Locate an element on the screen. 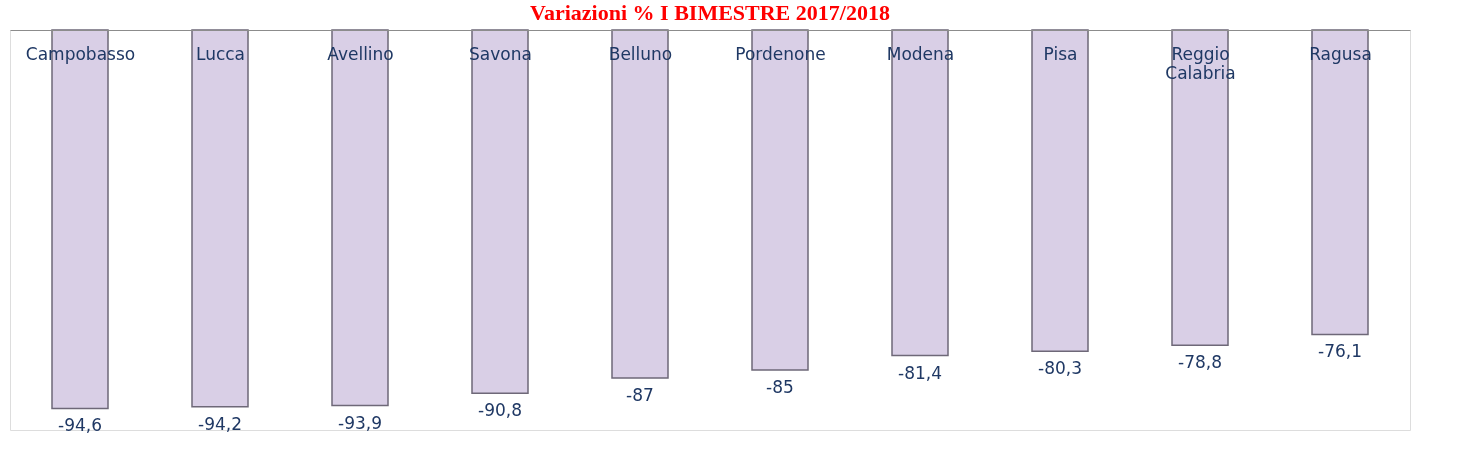  chart-title: Variazioni % I BIMESTRE 2017/2018 is located at coordinates (710, 13).